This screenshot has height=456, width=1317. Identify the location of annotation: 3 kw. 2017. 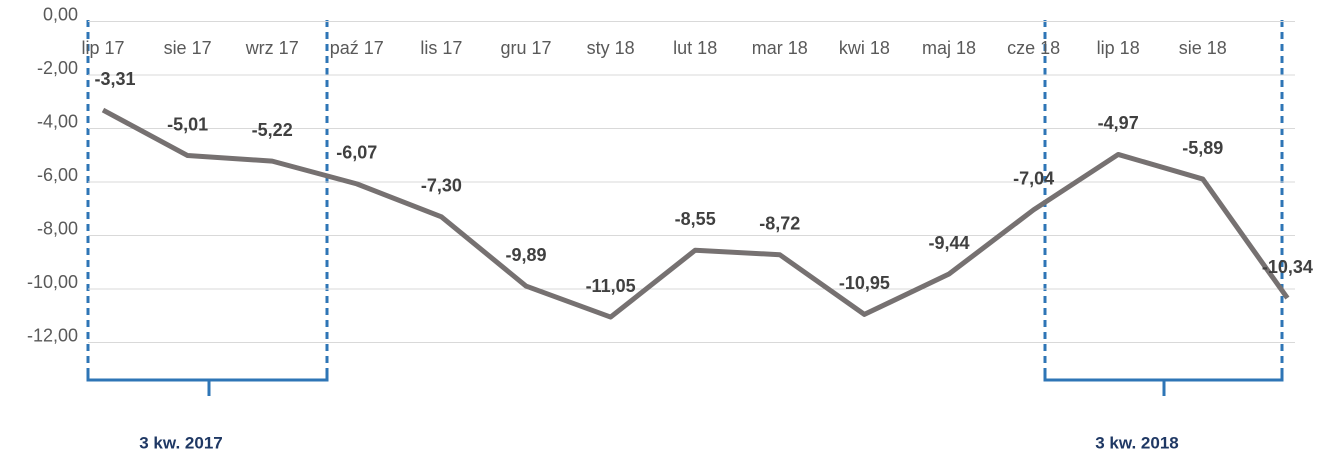
(181, 442).